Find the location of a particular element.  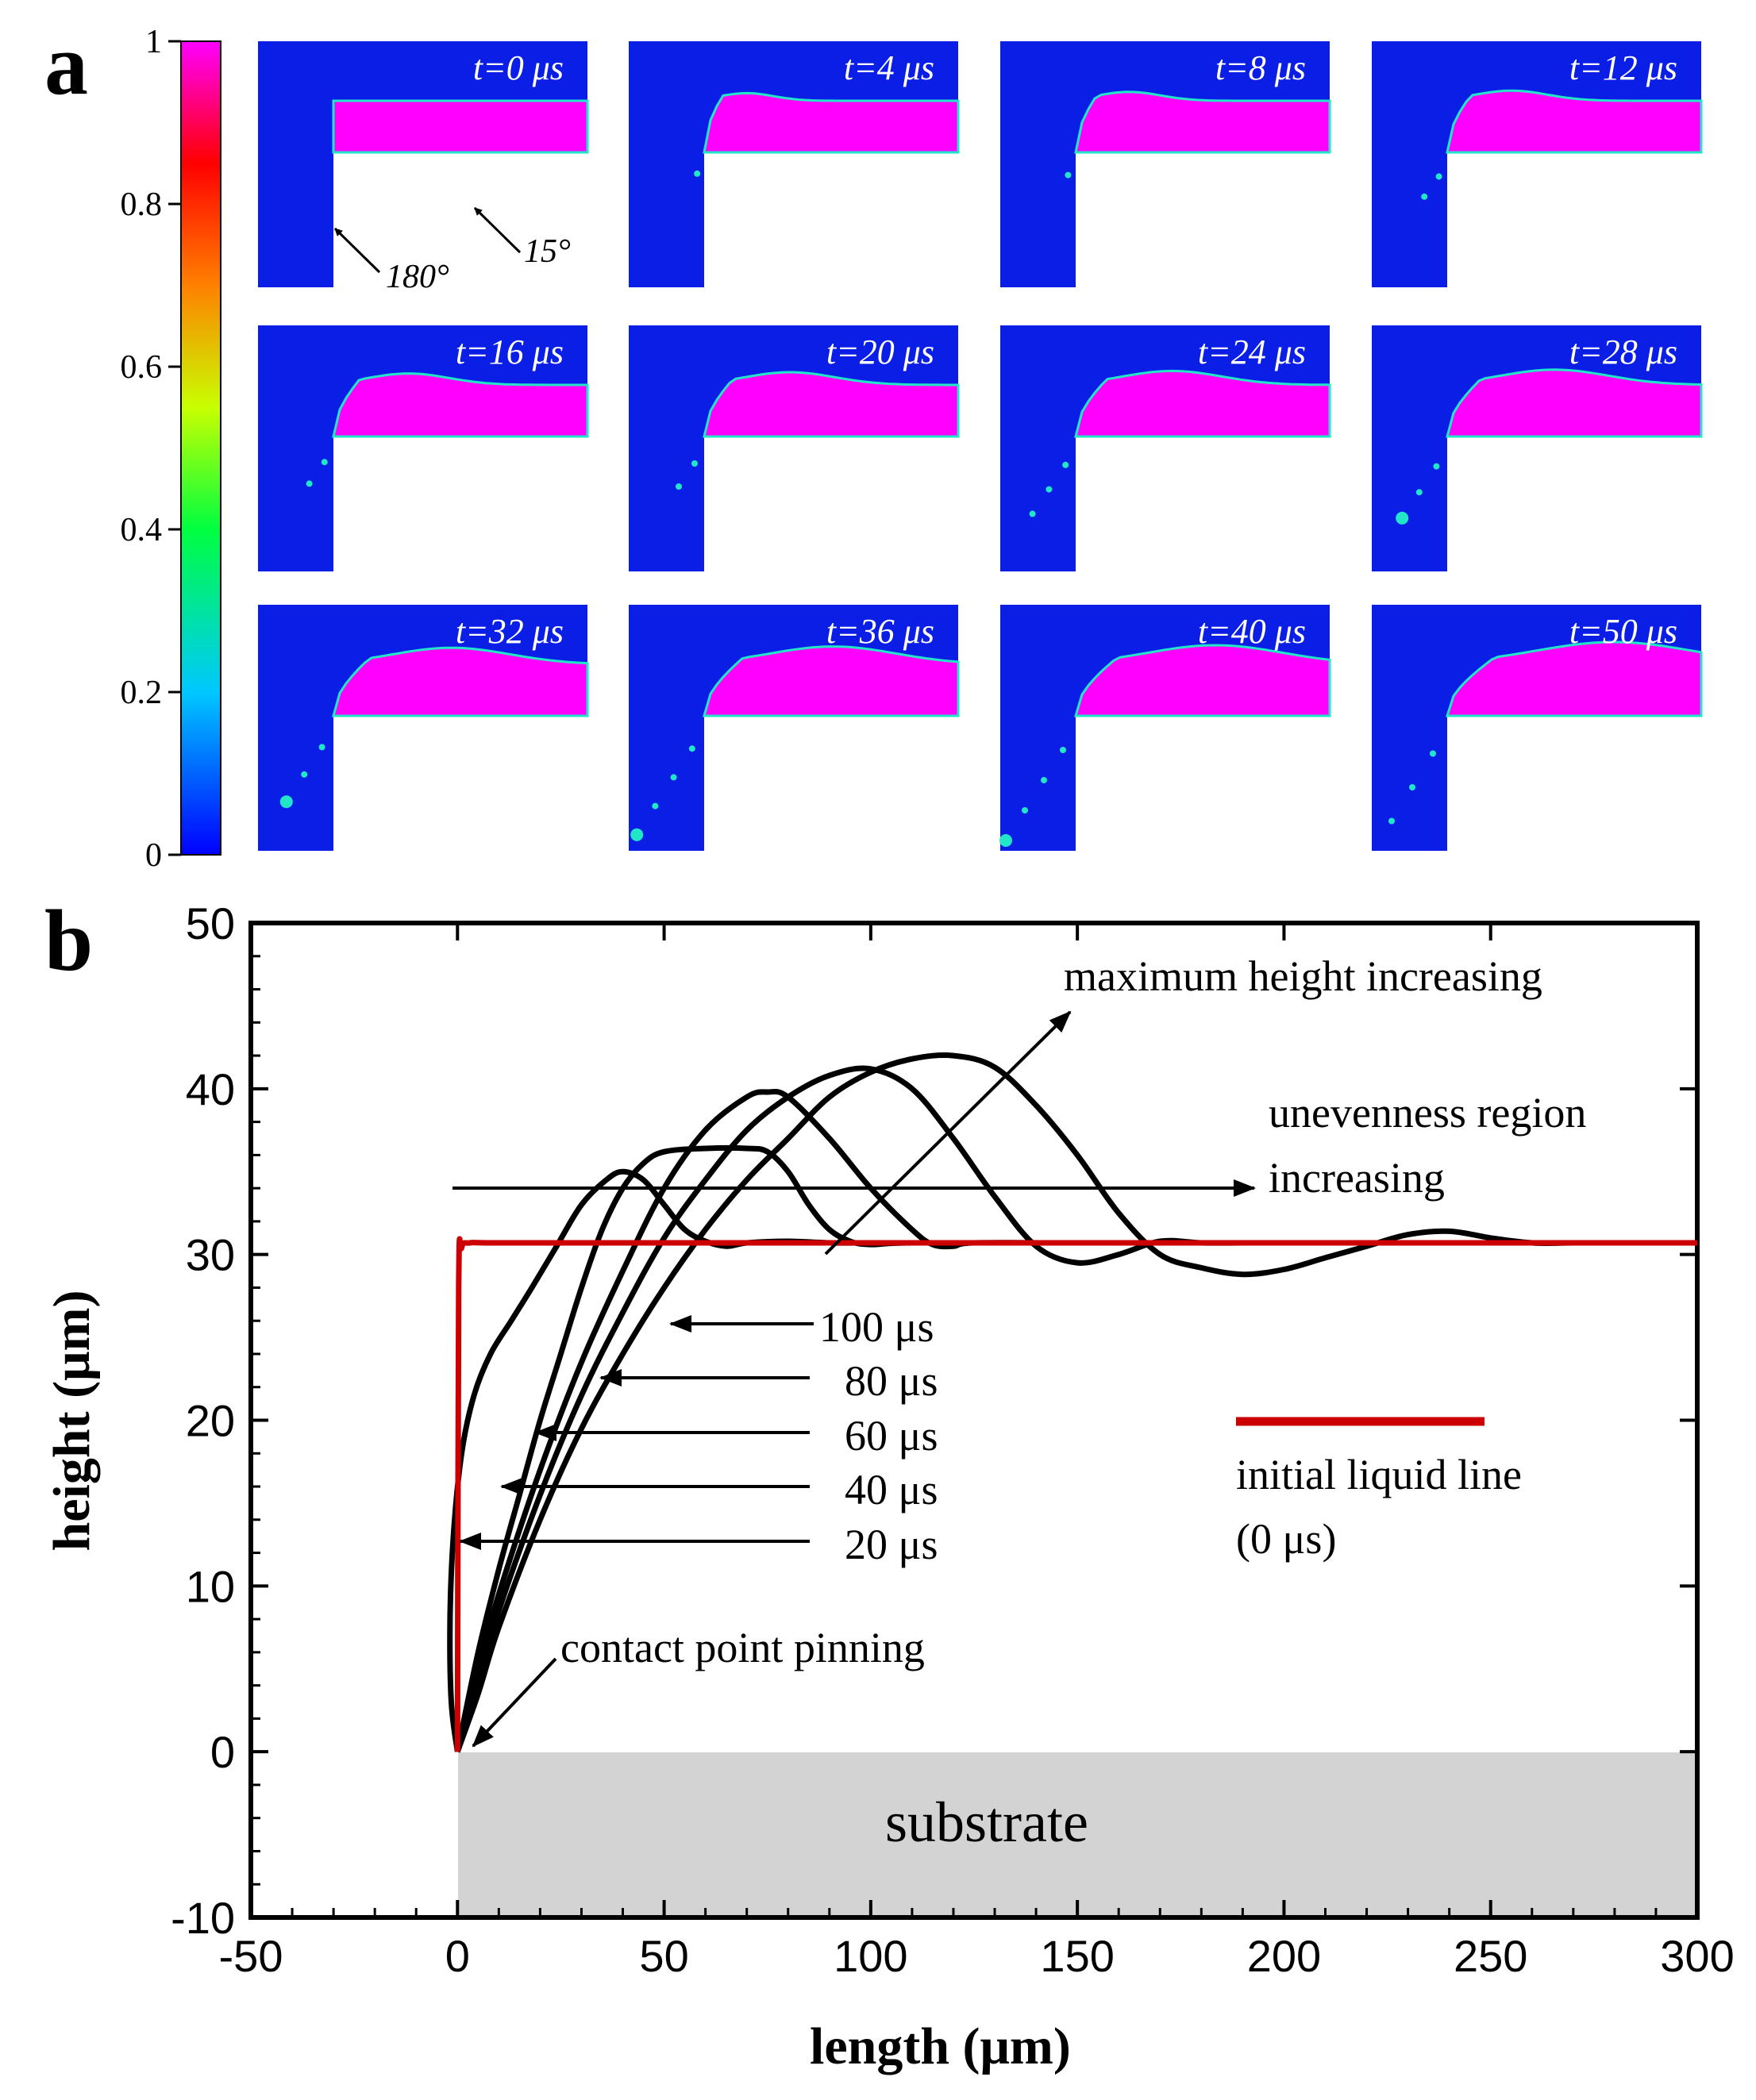

x-tick-label: 150 is located at coordinates (1077, 1956).